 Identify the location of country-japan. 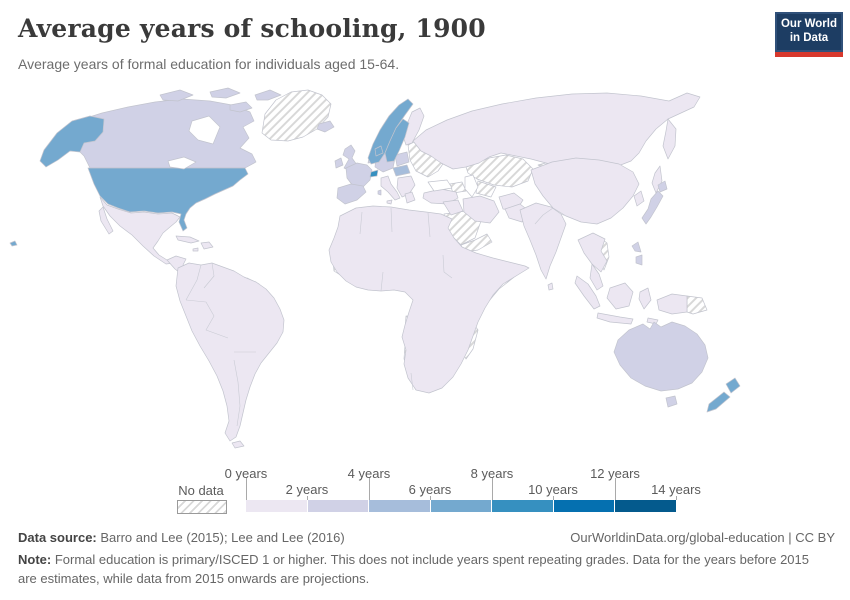
(652, 207).